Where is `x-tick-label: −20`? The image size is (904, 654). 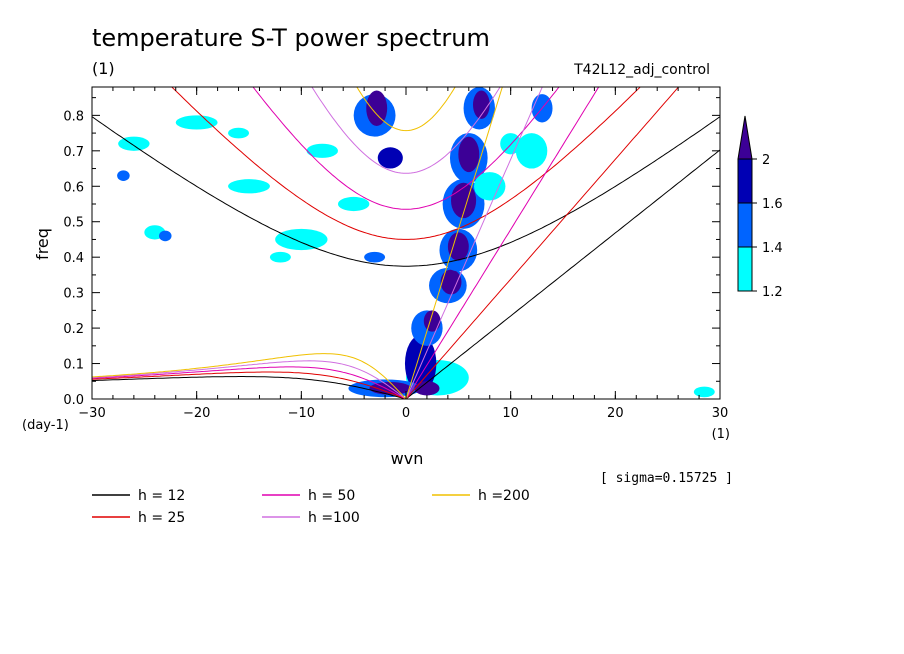 x-tick-label: −20 is located at coordinates (196, 413).